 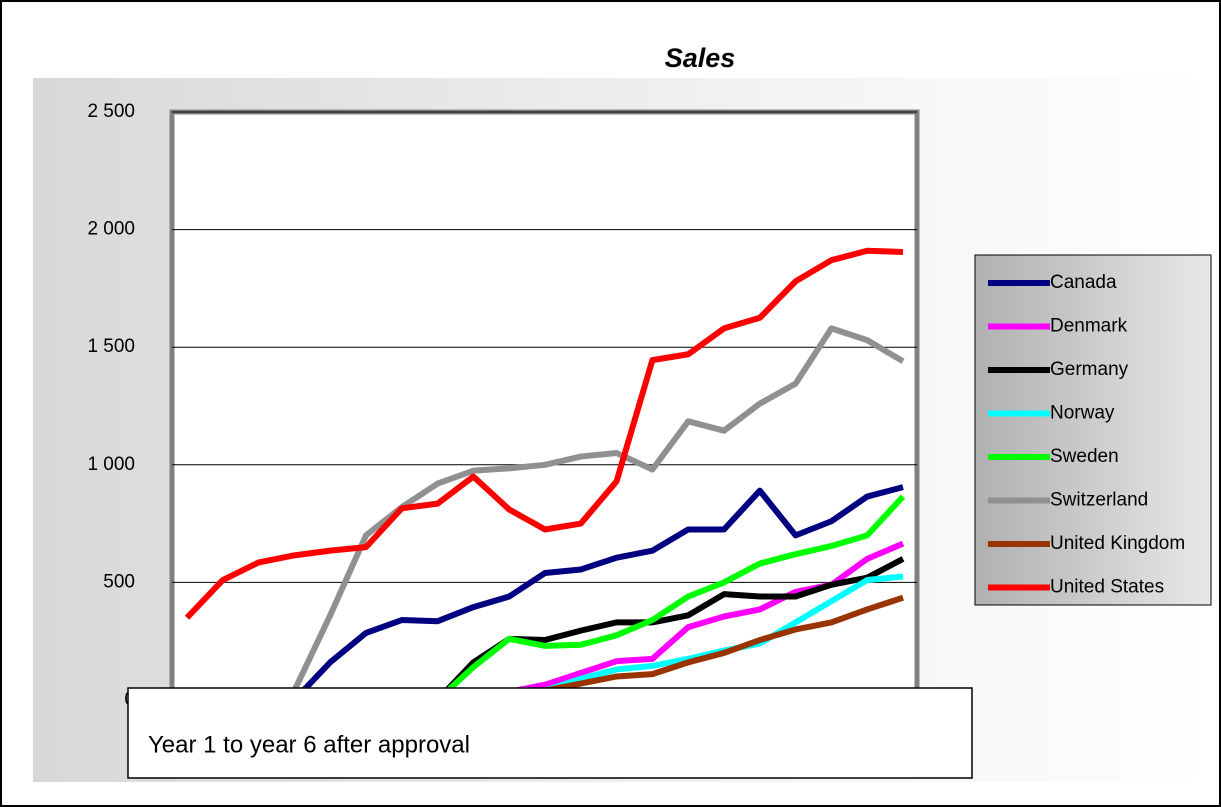 What do you see at coordinates (550, 733) in the screenshot?
I see `annotation-box` at bounding box center [550, 733].